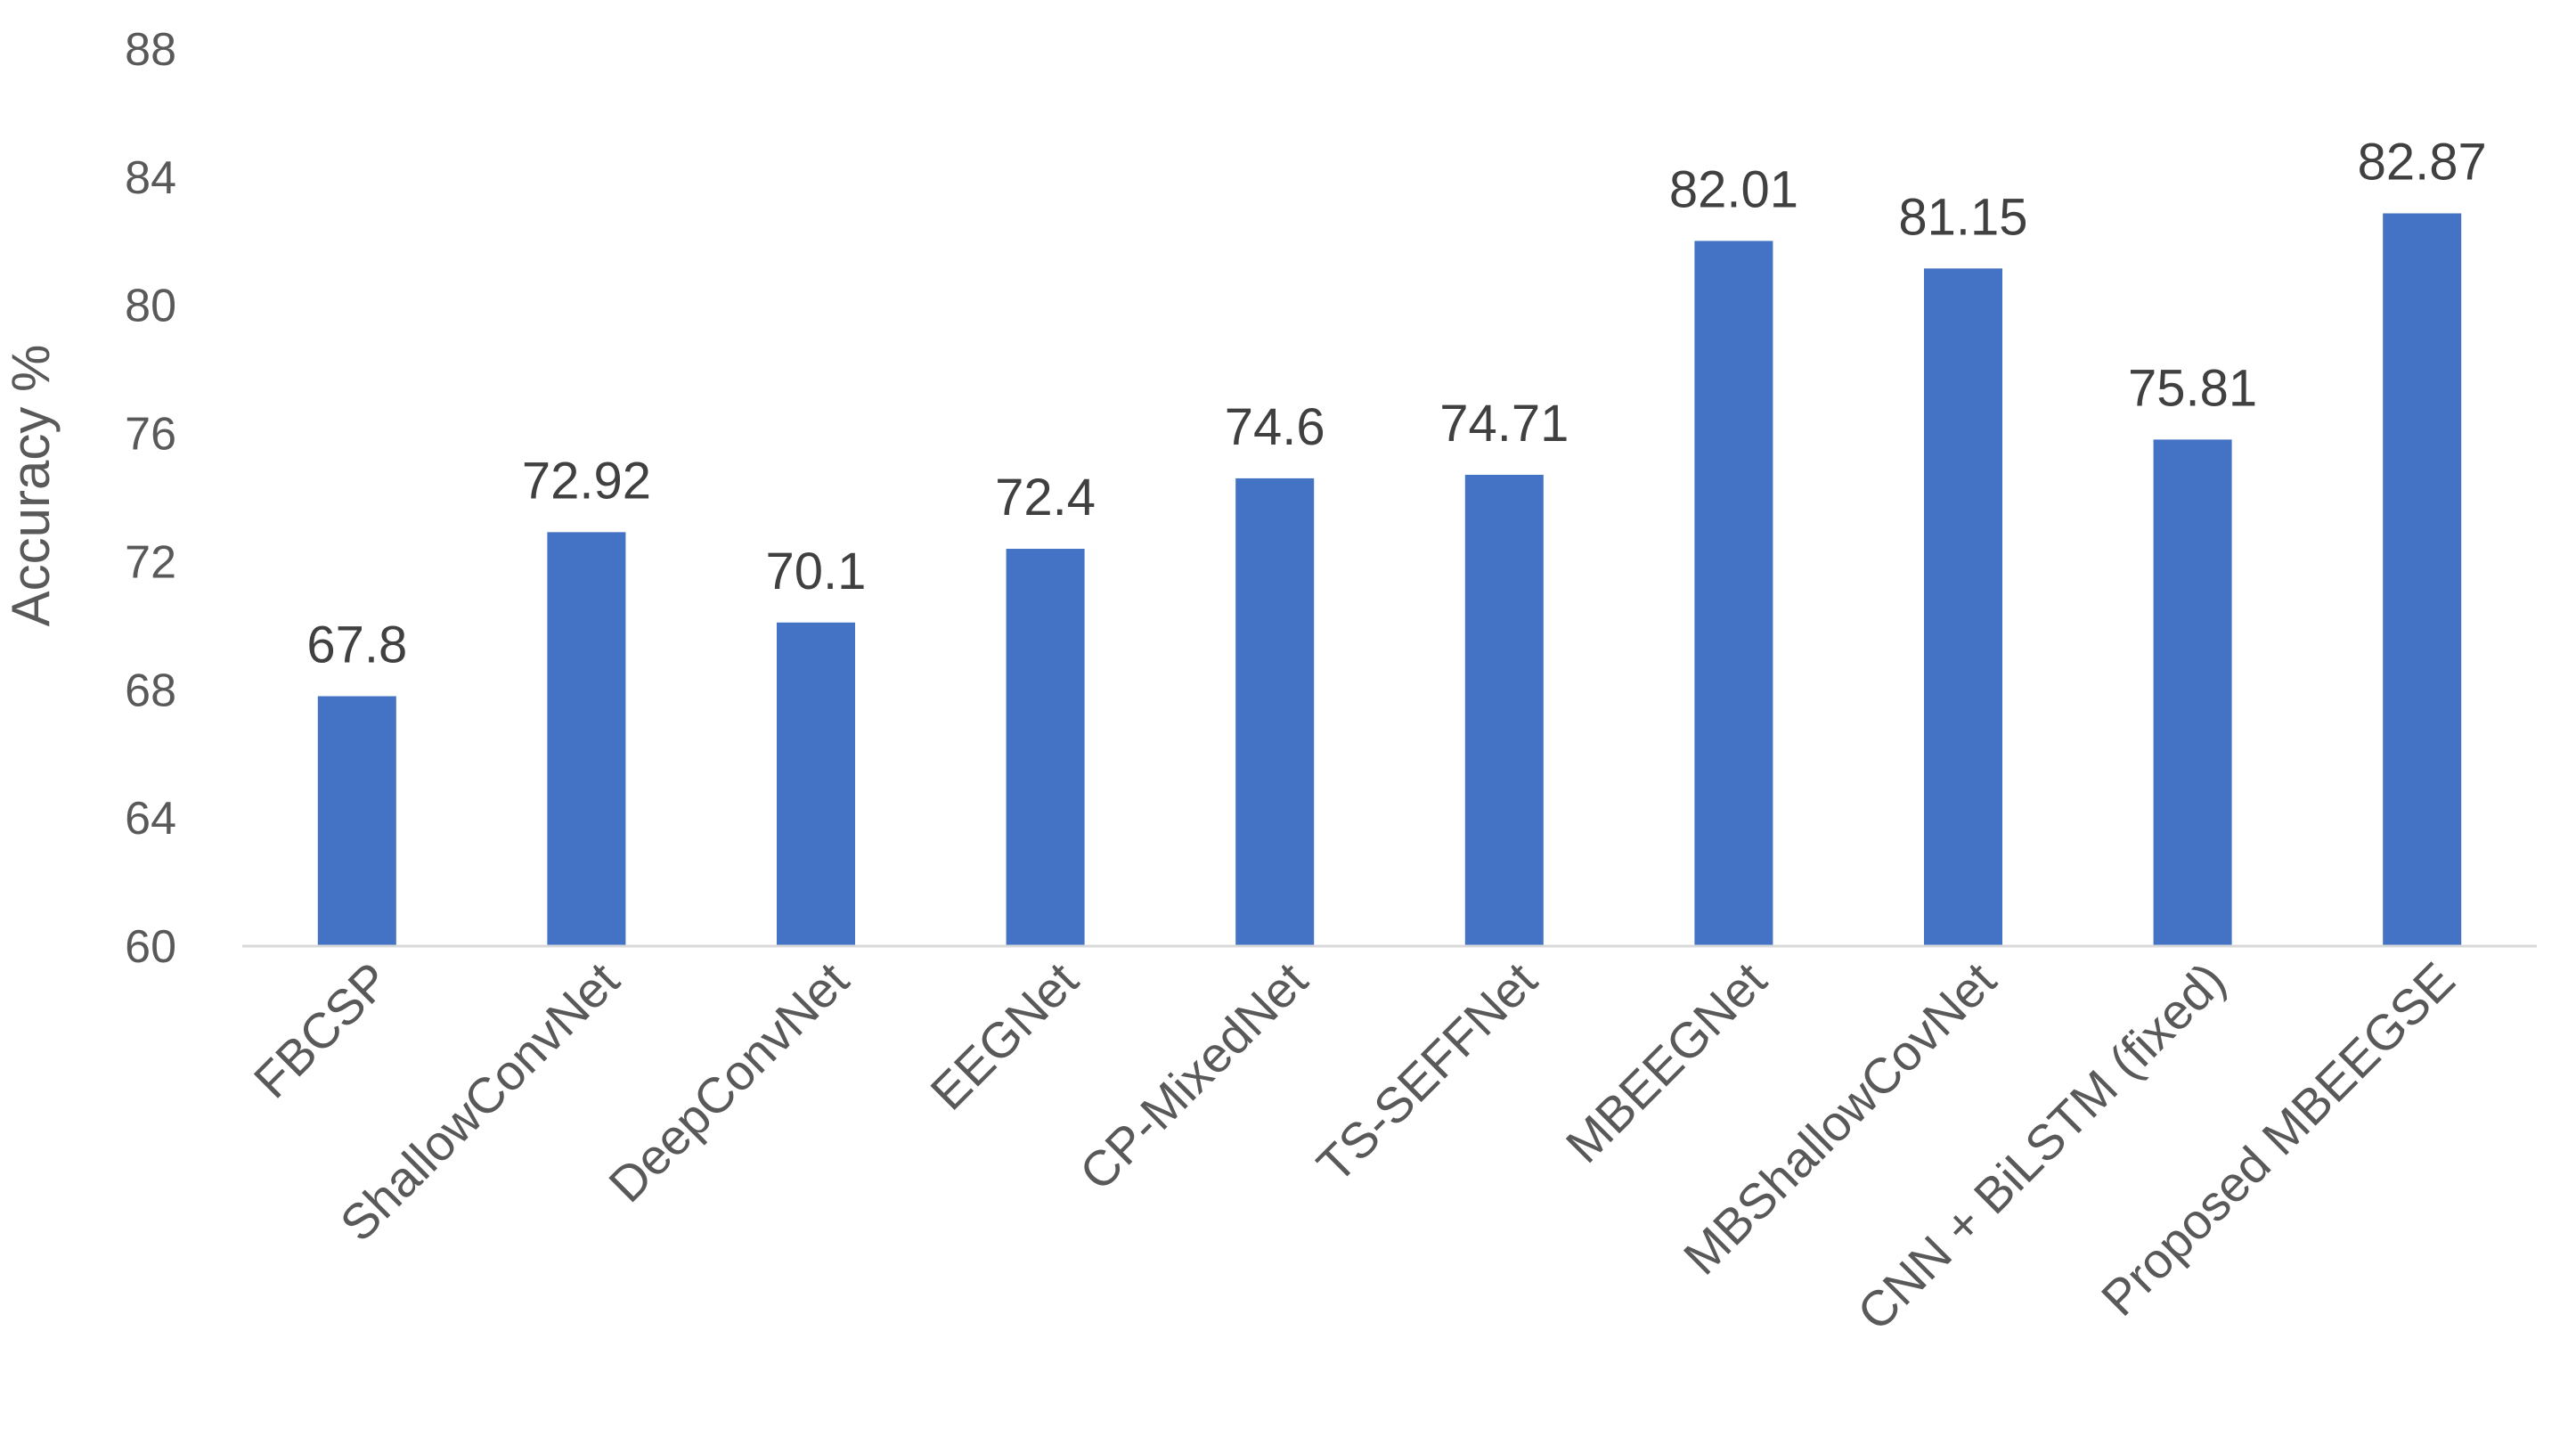 The width and height of the screenshot is (2576, 1445). Describe the element at coordinates (150, 307) in the screenshot. I see `y-tick-label: 80` at that location.